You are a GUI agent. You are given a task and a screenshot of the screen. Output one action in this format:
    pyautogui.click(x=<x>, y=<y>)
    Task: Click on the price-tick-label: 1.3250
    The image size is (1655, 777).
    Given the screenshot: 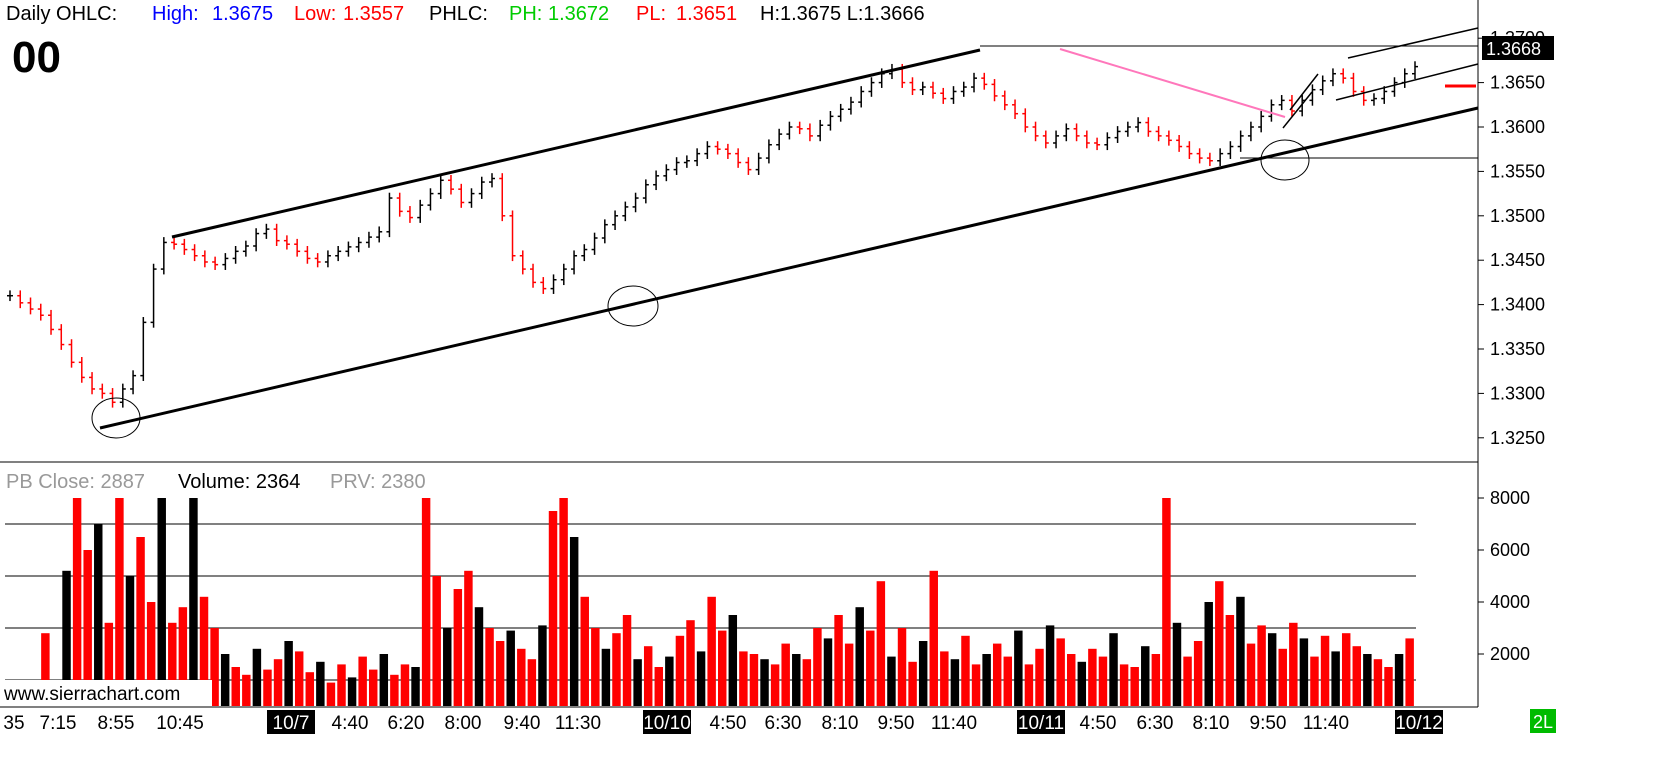 What is the action you would take?
    pyautogui.click(x=1517, y=438)
    